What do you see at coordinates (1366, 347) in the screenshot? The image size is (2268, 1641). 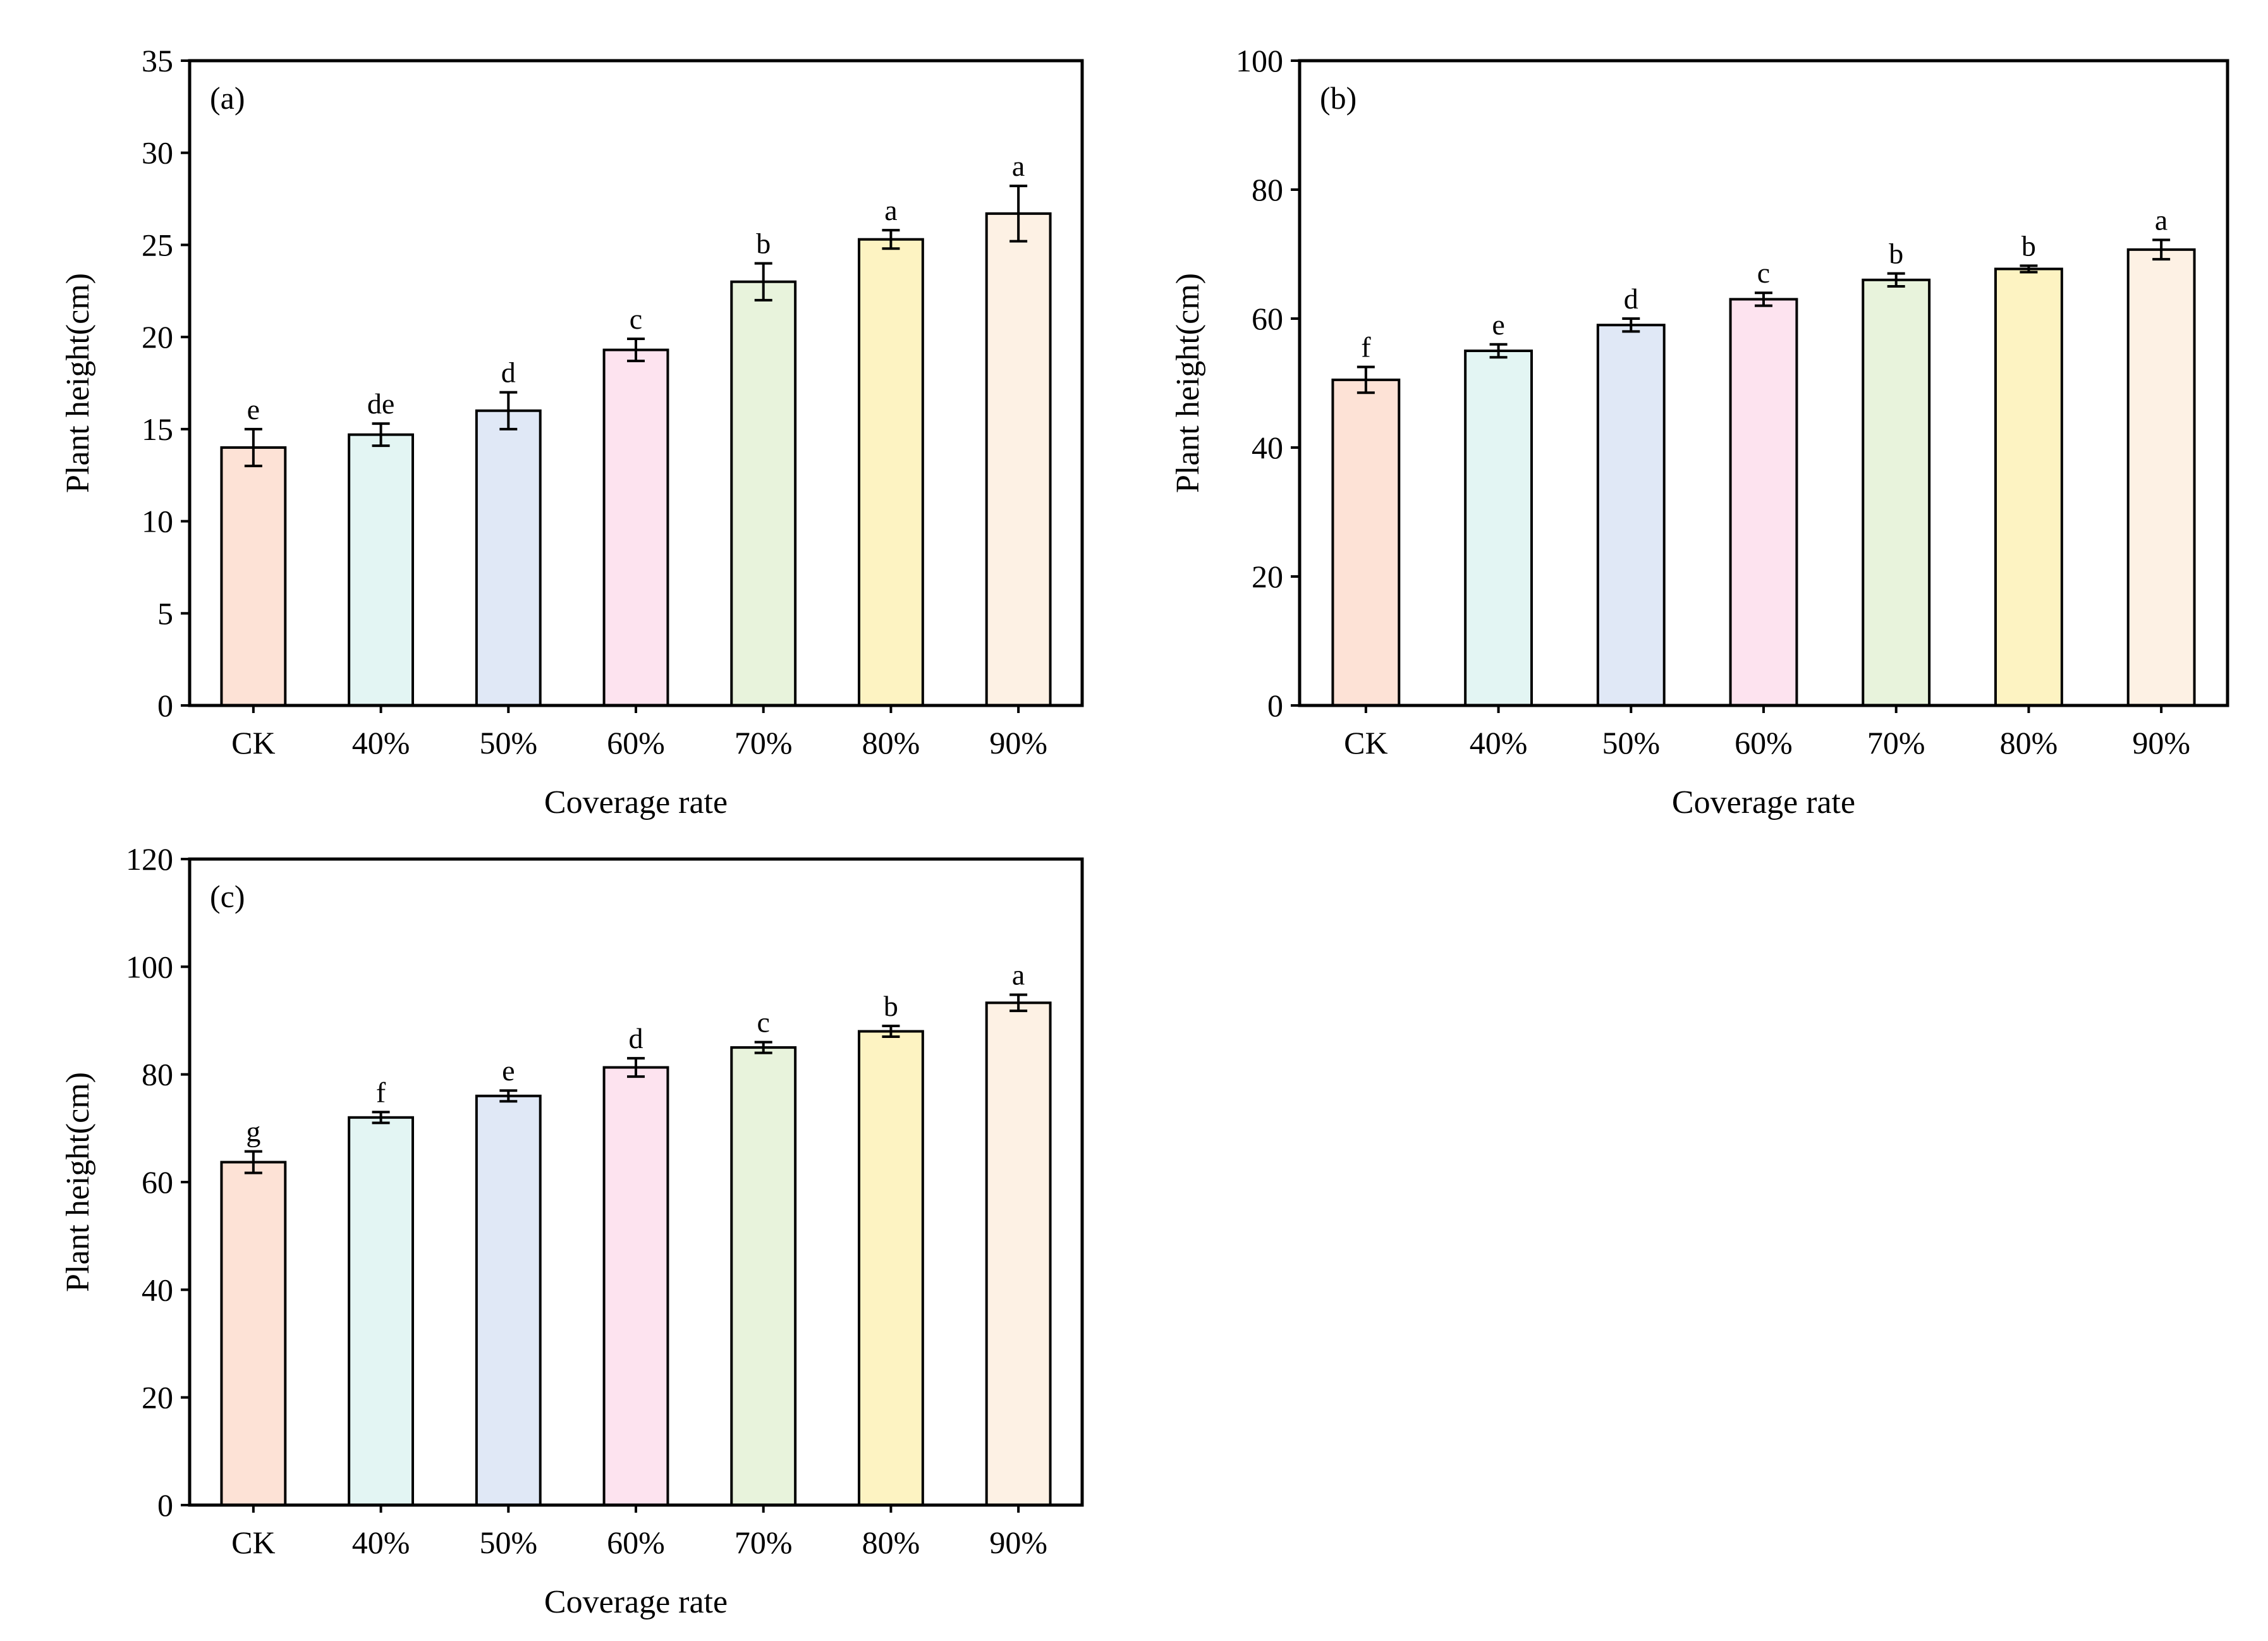 I see `significance-letter-b-0: f` at bounding box center [1366, 347].